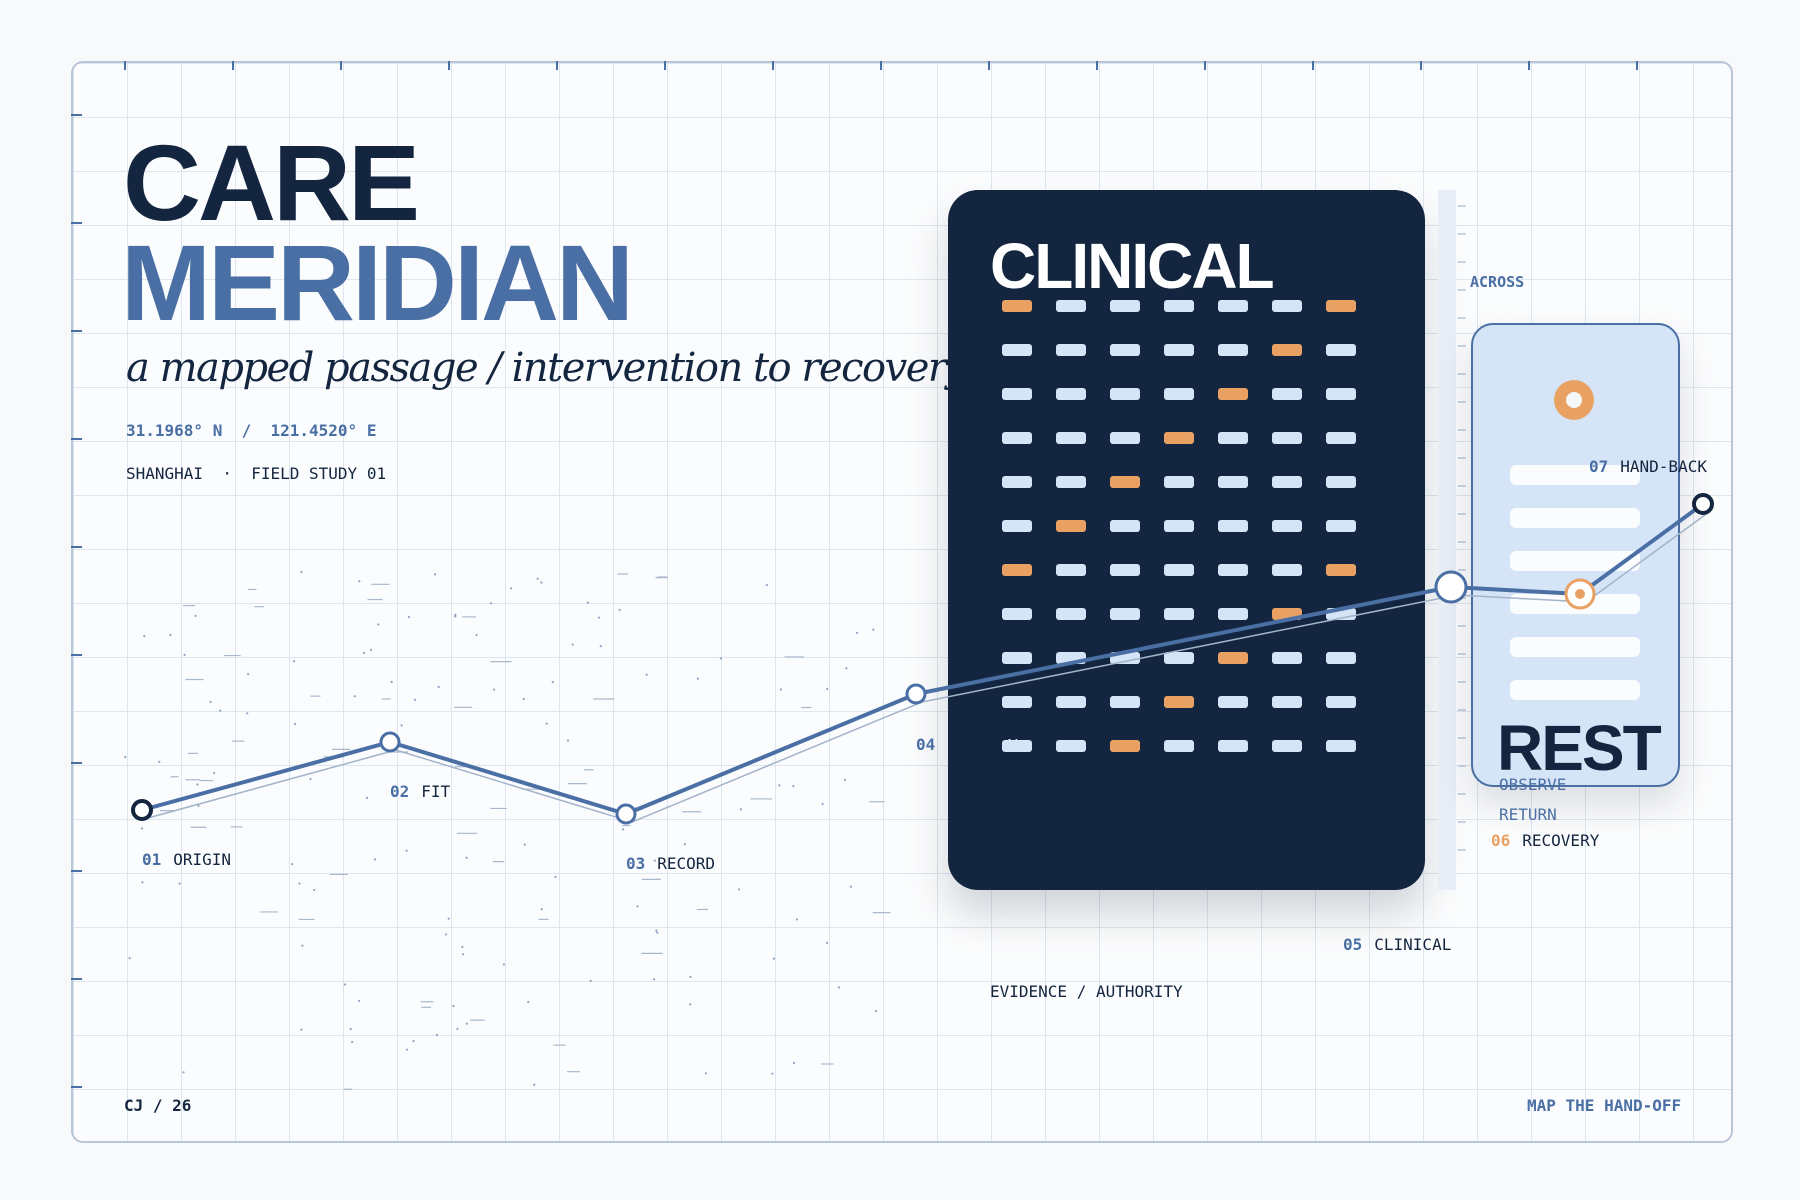  I want to click on clinical-partial-label: AL, so click(1014, 745).